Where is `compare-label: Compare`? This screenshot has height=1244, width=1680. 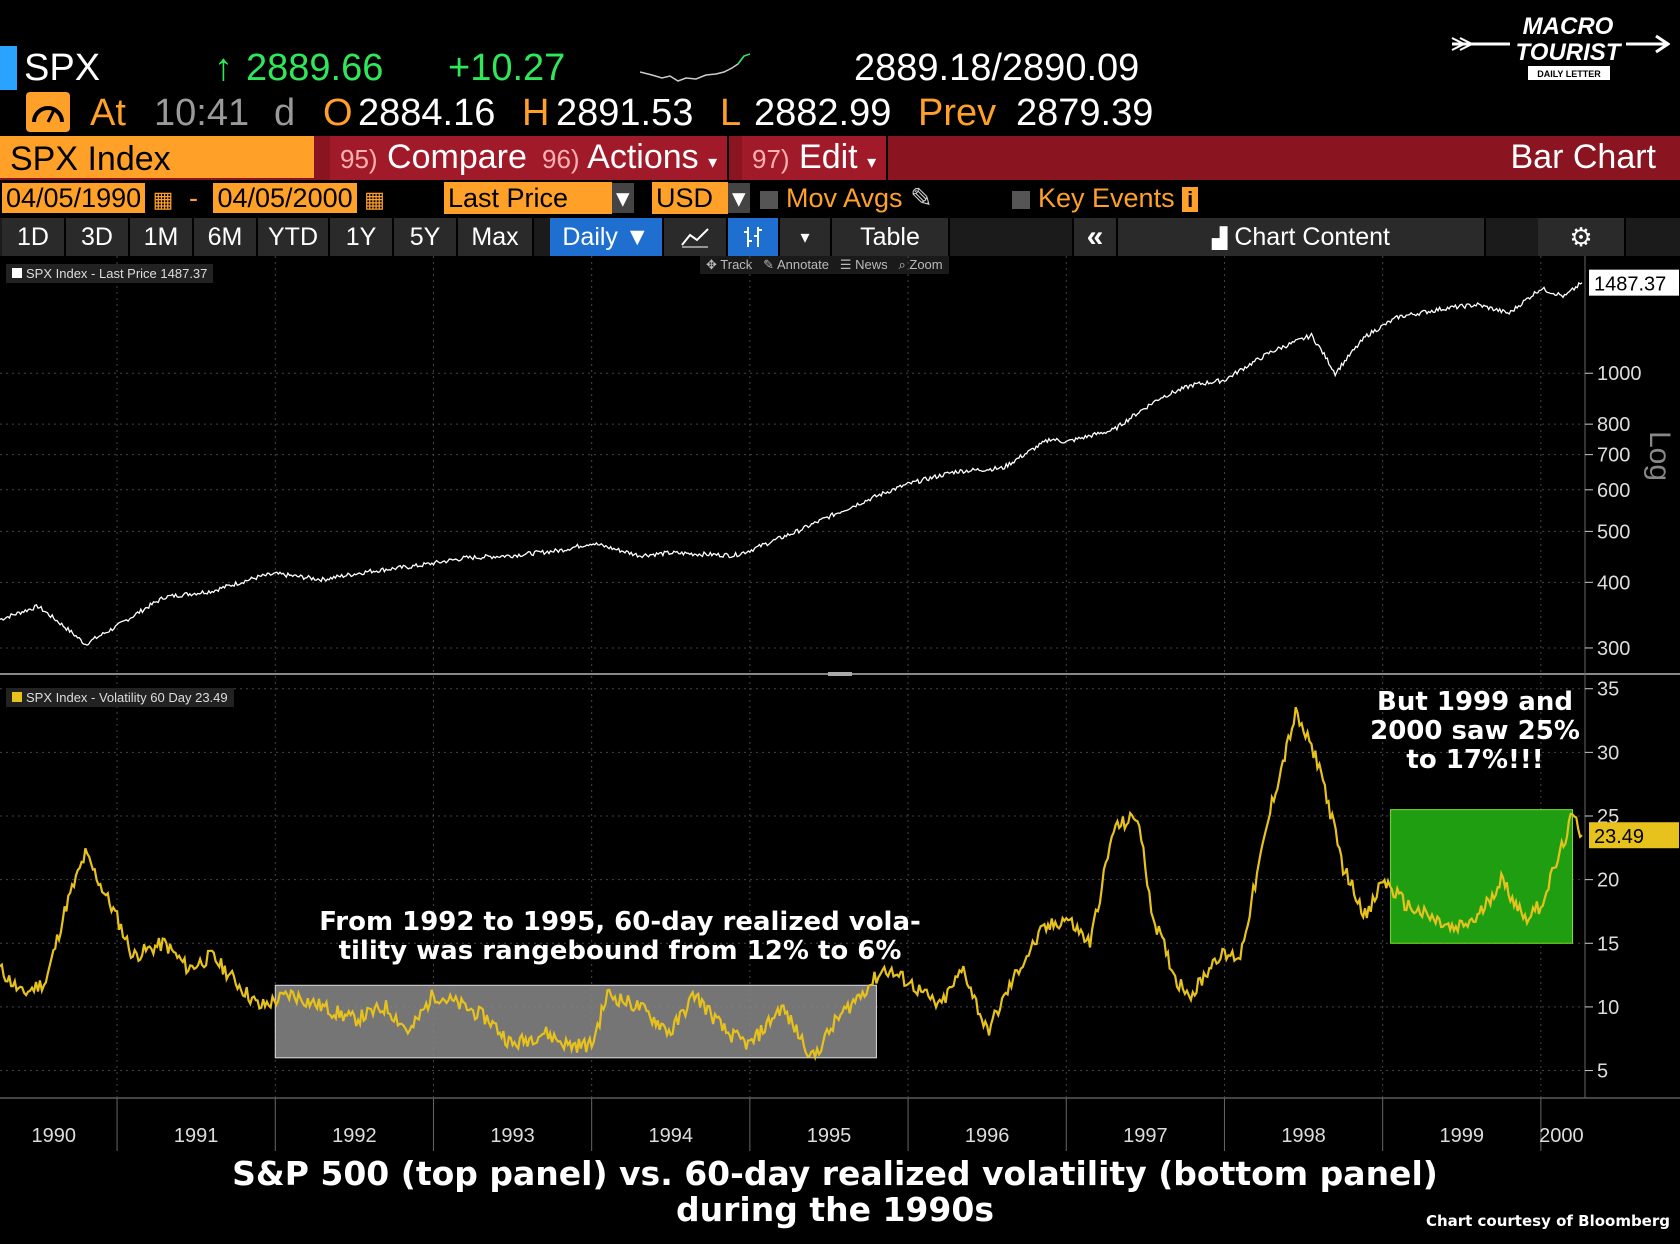 compare-label: Compare is located at coordinates (457, 157).